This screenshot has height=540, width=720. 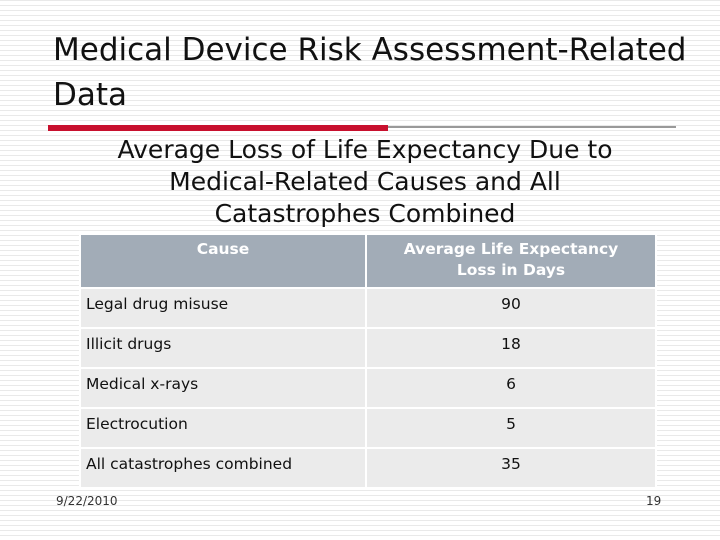 I want to click on caption-line-1: Average Loss of Life Expectancy Due to, so click(x=365, y=149).